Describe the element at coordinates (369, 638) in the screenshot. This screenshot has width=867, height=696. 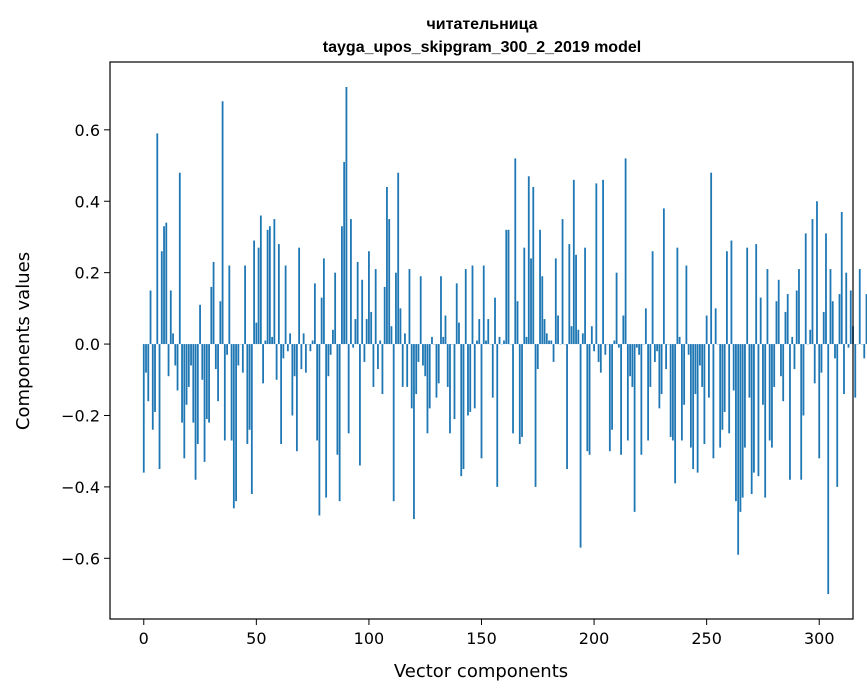
I see `x-tick-label: 100` at that location.